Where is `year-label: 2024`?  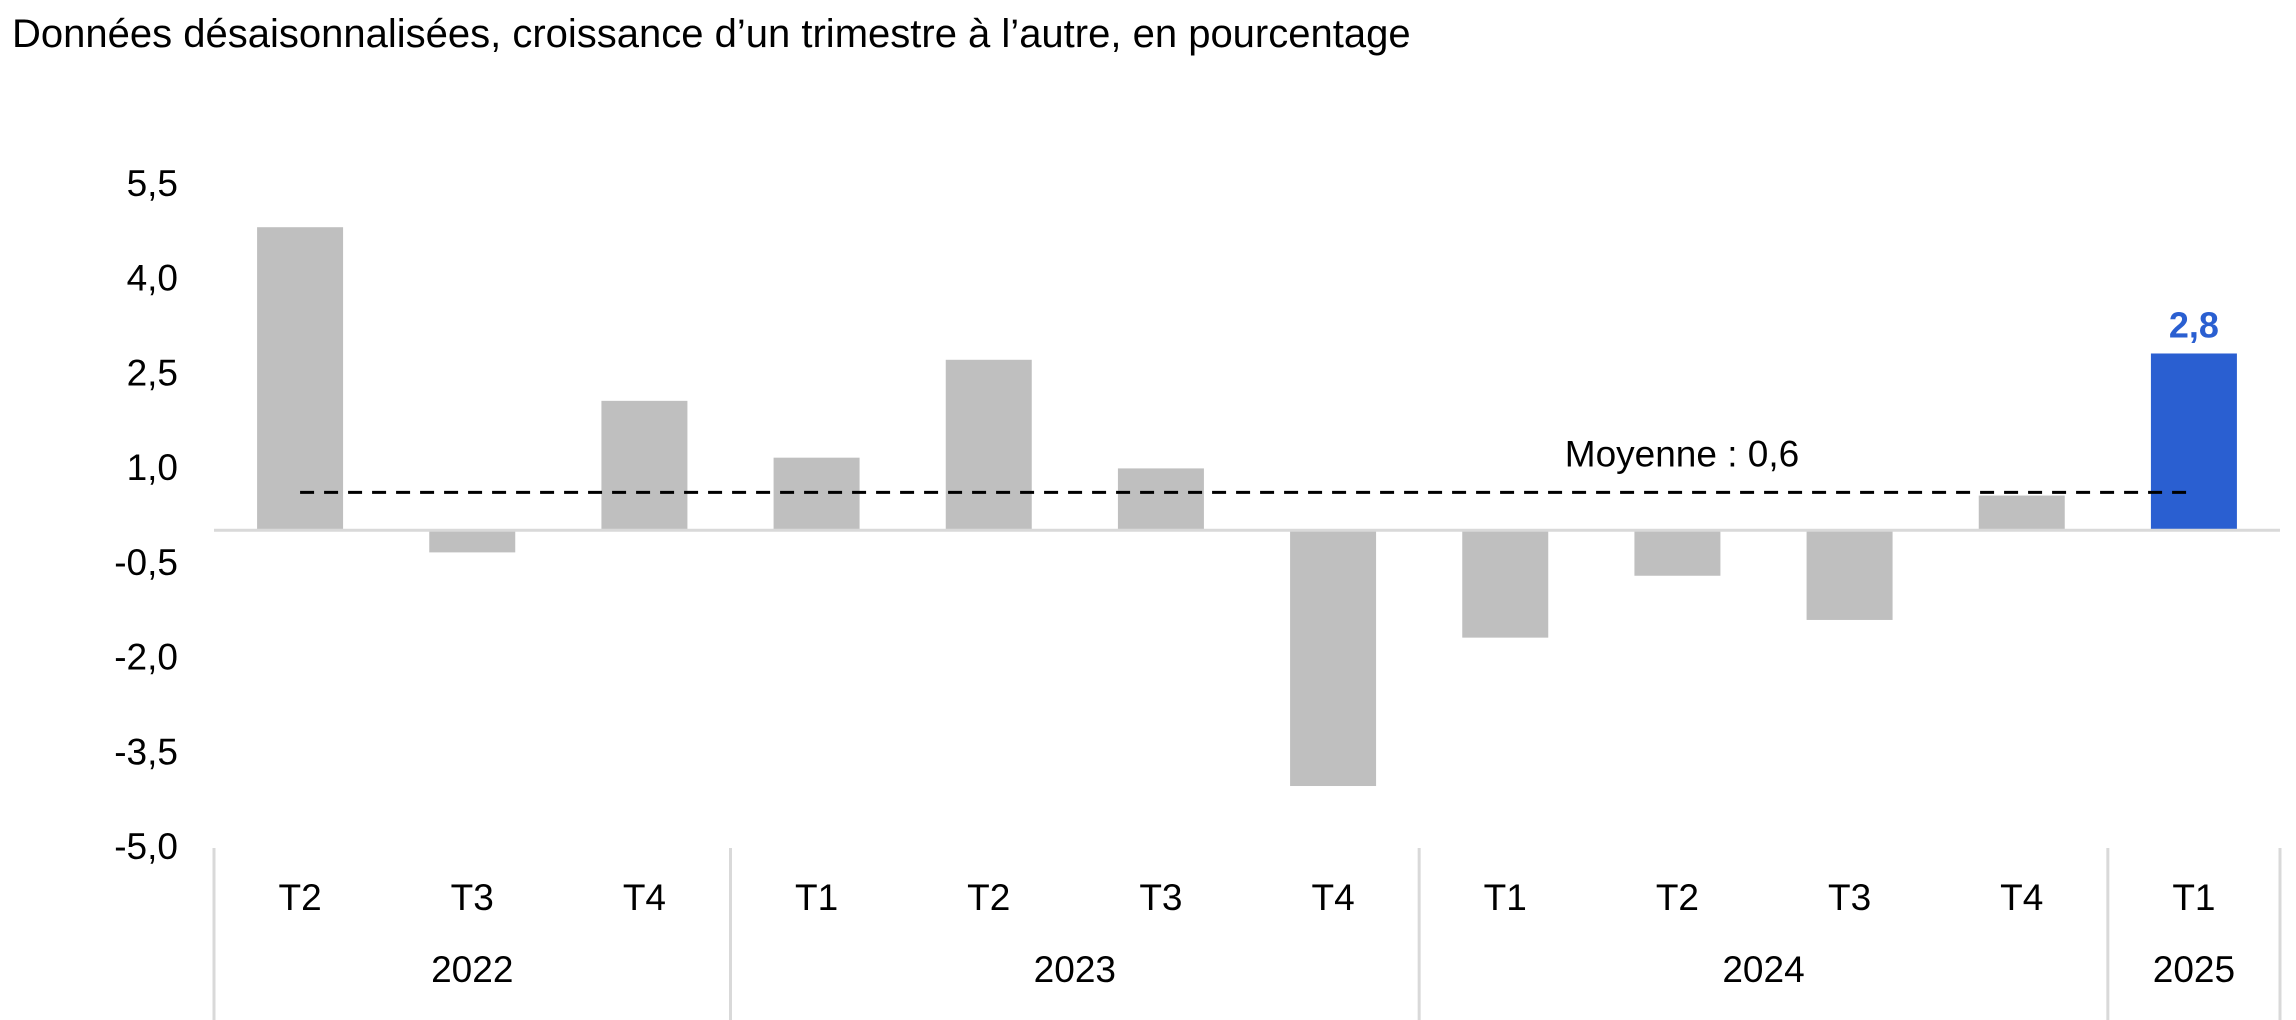
year-label: 2024 is located at coordinates (1763, 969).